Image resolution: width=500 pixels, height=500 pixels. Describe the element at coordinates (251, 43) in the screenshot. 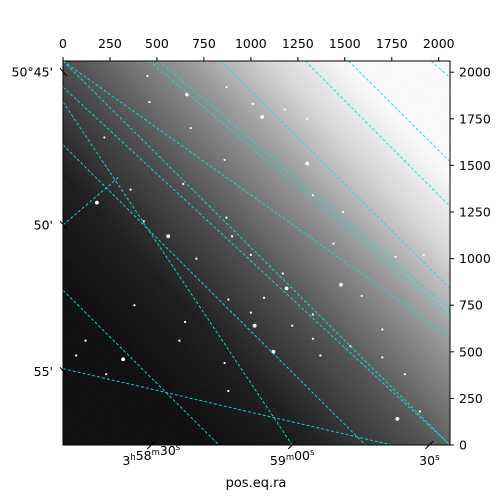

I see `top-tick-label: 1000` at that location.